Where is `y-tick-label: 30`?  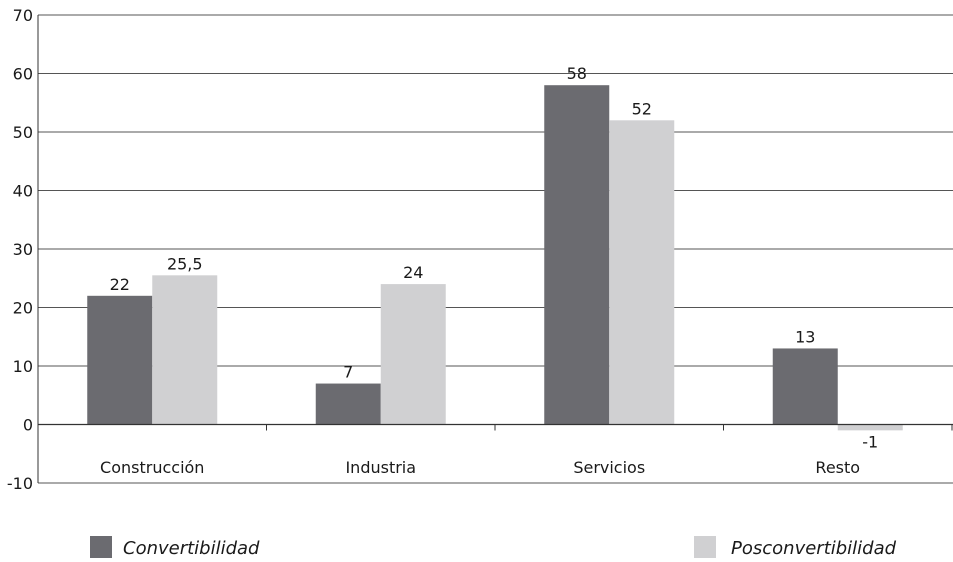
y-tick-label: 30 is located at coordinates (23, 249).